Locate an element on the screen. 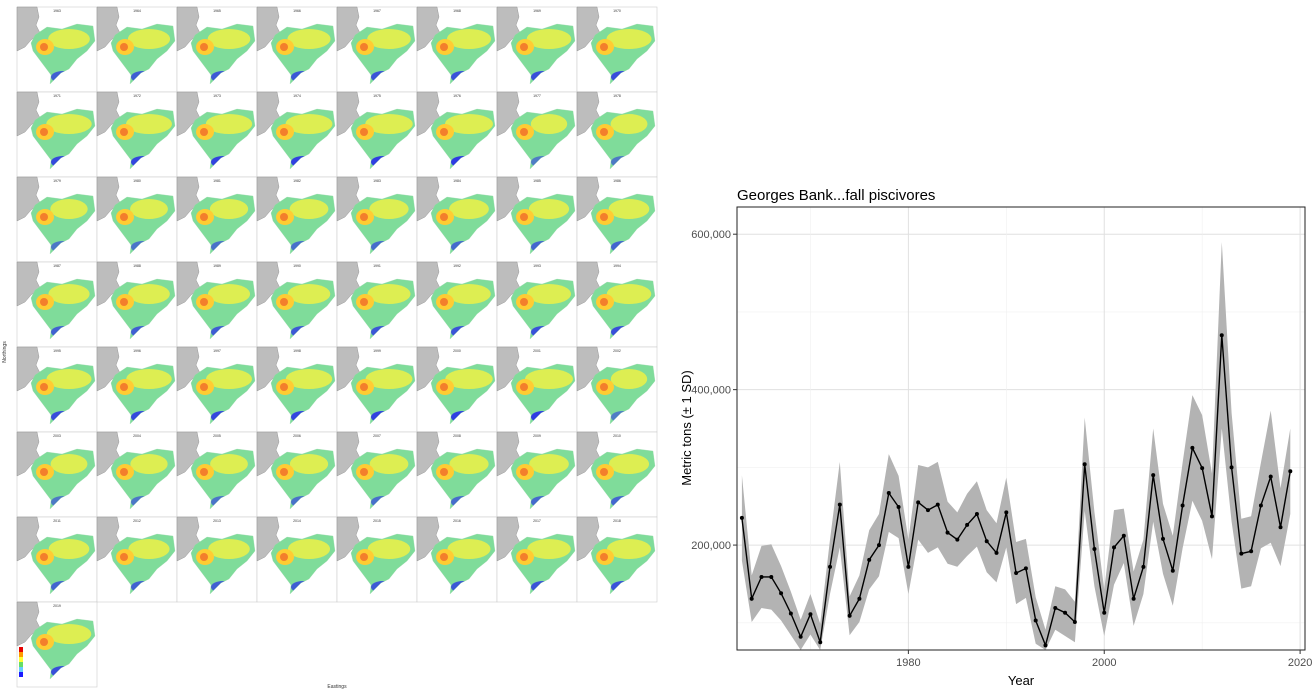 The height and width of the screenshot is (693, 1315). map-panel: 2000 is located at coordinates (457, 389).